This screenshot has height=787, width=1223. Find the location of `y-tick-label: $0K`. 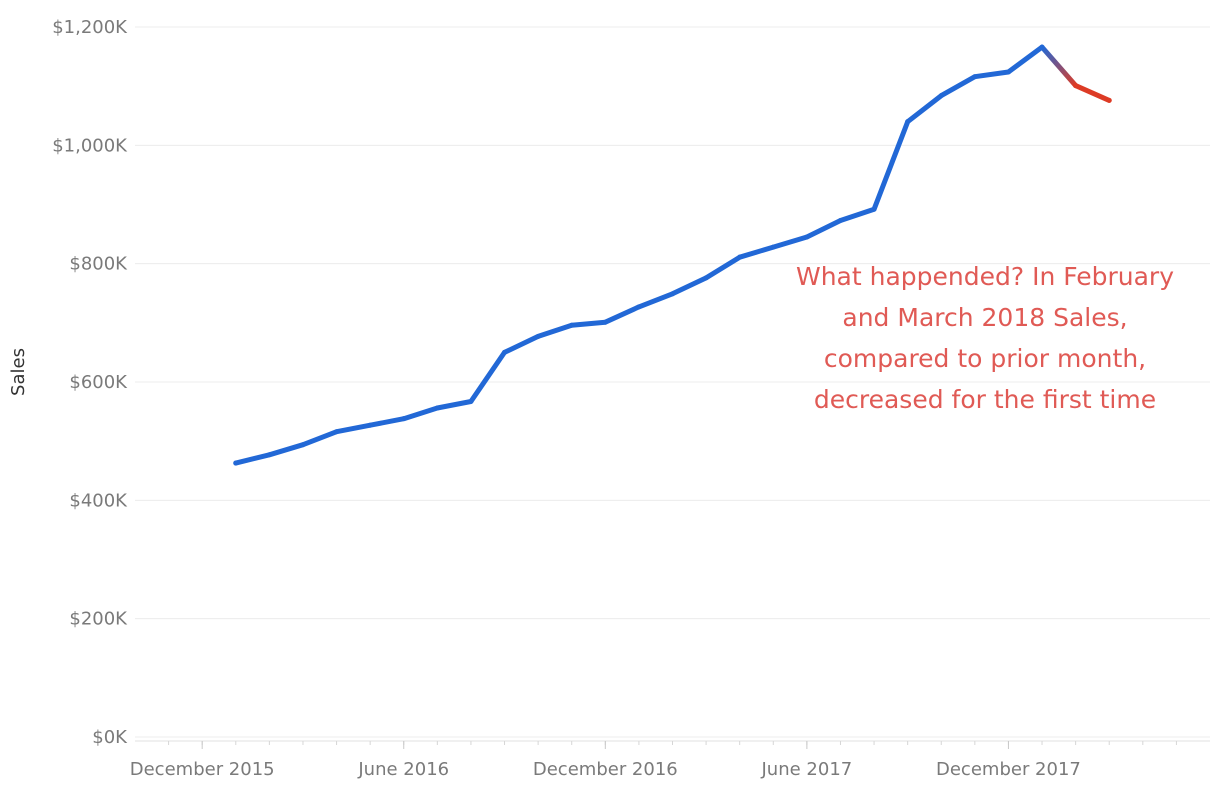

y-tick-label: $0K is located at coordinates (110, 737).